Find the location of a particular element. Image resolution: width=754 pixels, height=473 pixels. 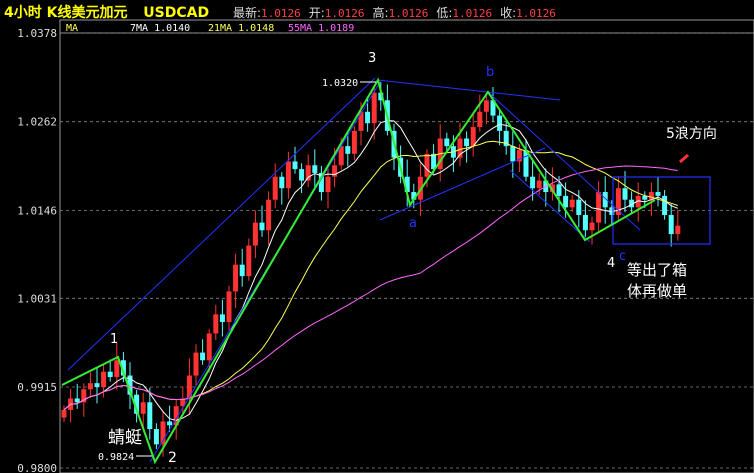

legend-ma55: 55MA 1.0189 is located at coordinates (321, 28).